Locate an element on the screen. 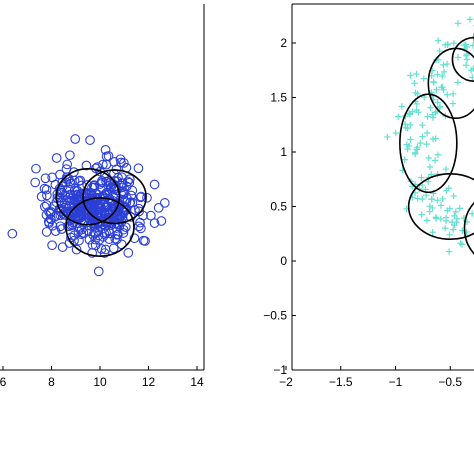  left-x-tick-labels: 6 8 10 12 14 is located at coordinates (102, 382).